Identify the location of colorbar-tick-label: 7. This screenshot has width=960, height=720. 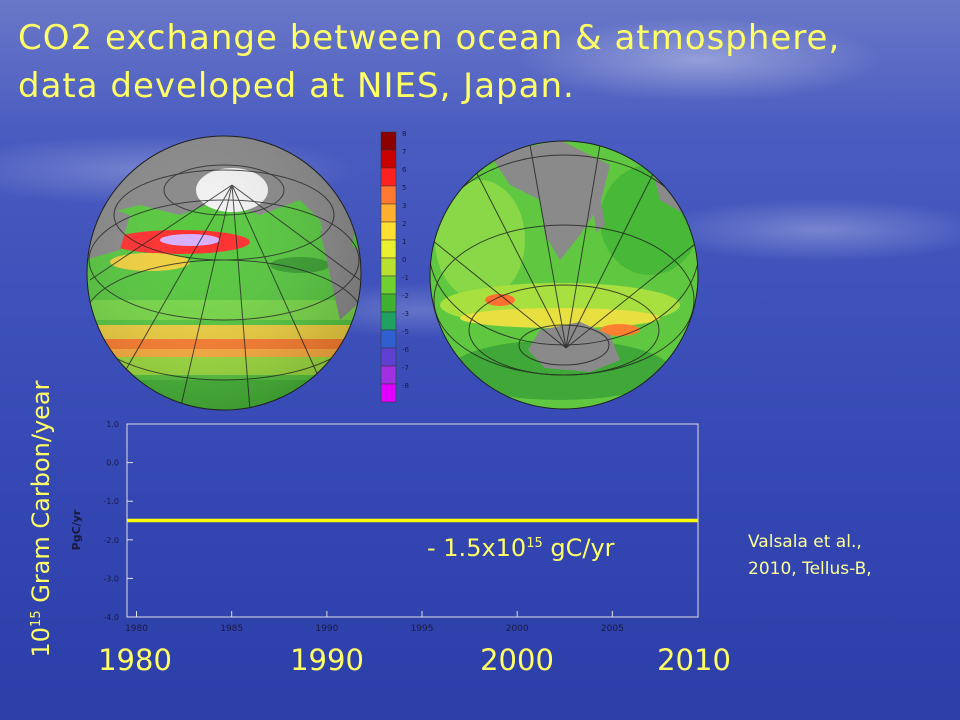
(404, 152).